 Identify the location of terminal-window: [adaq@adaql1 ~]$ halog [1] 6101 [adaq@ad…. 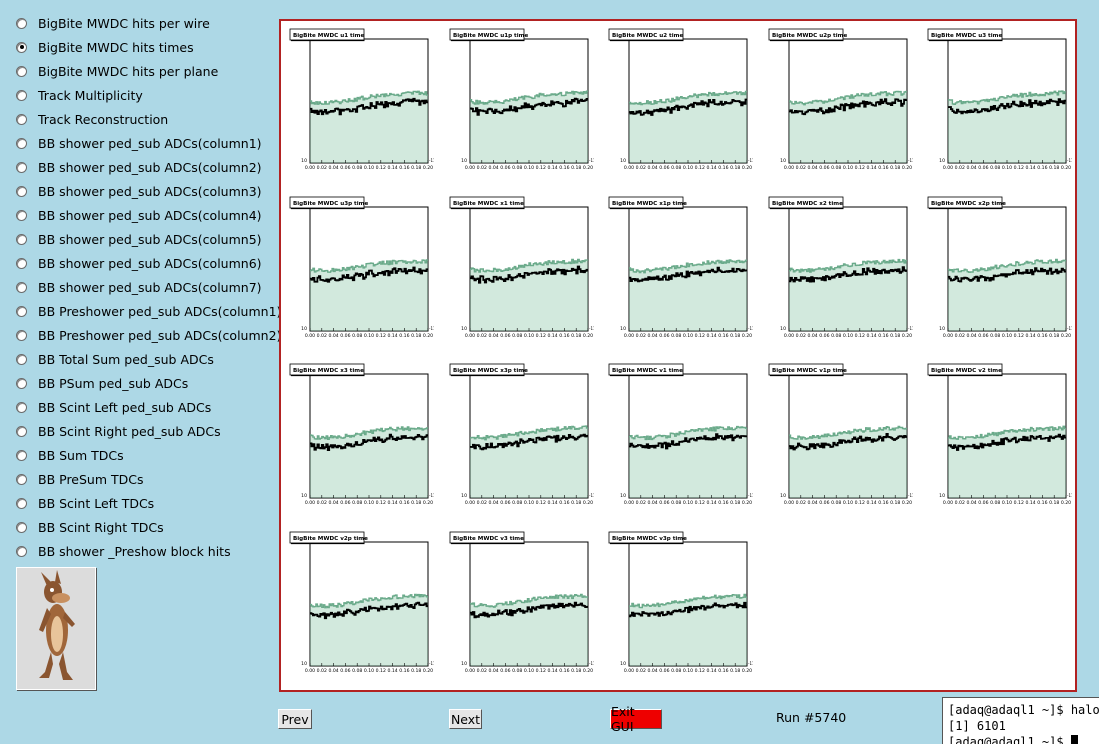
(1020, 720).